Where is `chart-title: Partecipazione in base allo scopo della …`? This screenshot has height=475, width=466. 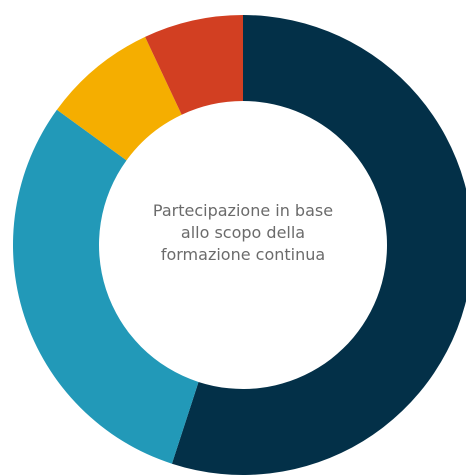
chart-title: Partecipazione in base allo scopo della … is located at coordinates (243, 232).